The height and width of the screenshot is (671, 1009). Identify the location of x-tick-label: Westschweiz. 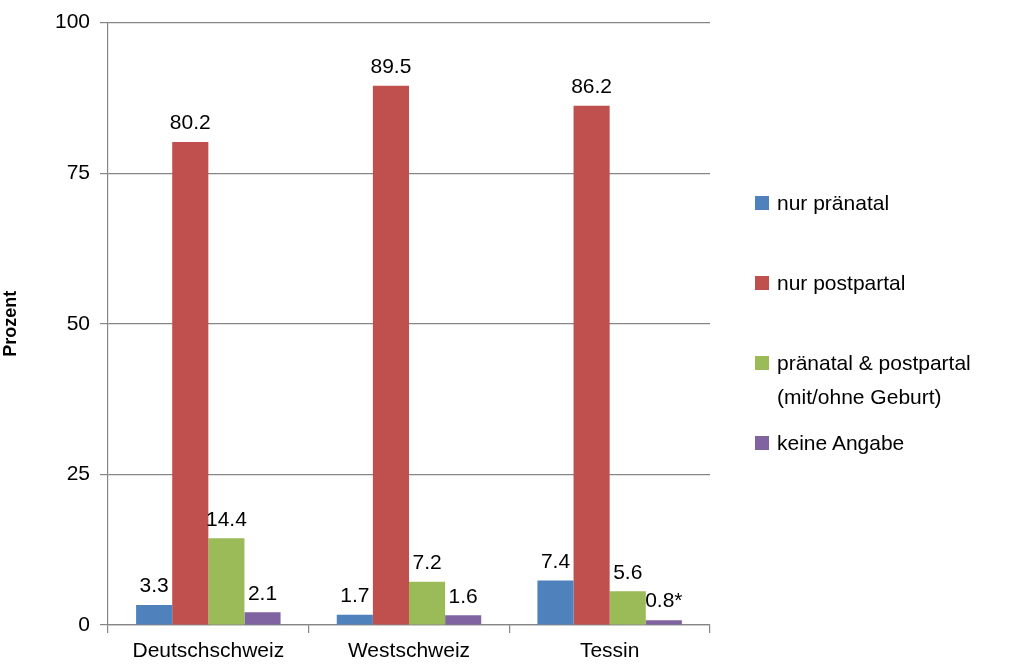
(409, 650).